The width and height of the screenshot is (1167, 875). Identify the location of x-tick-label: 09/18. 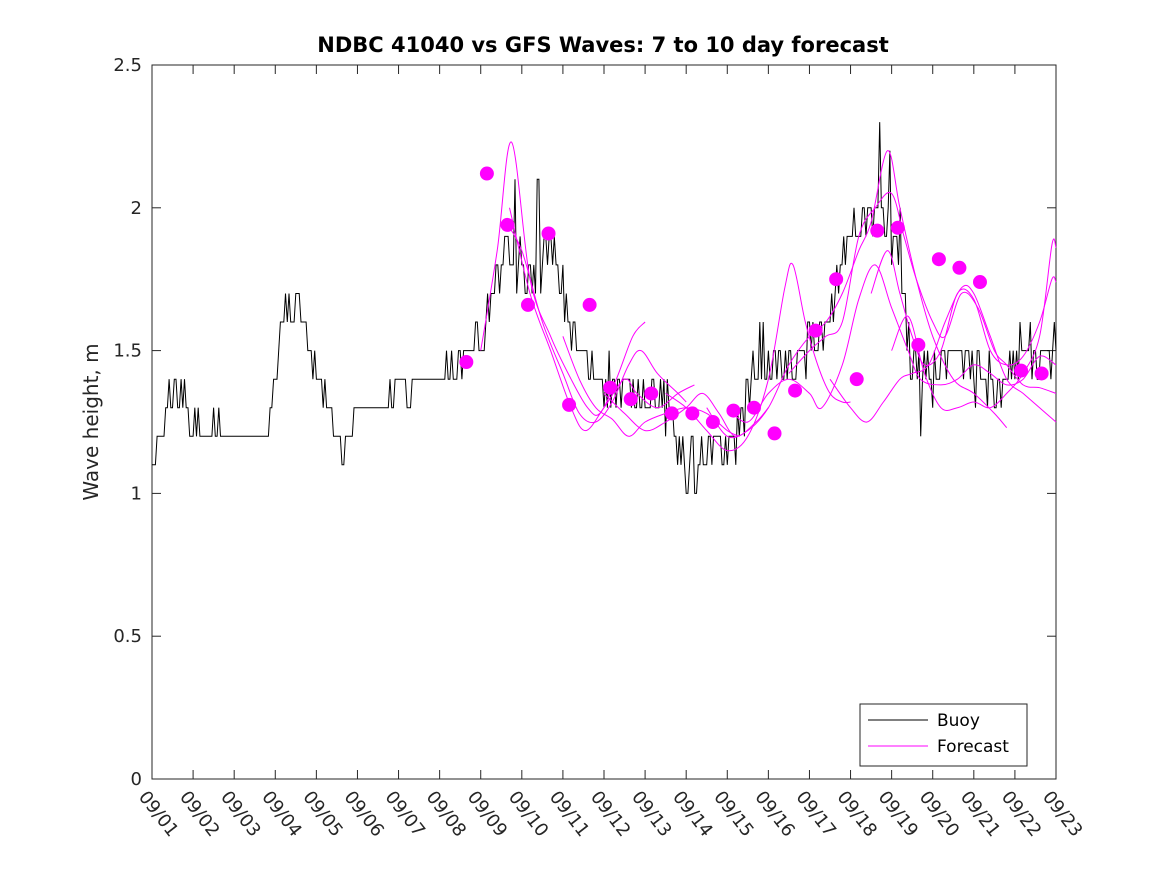
(857, 814).